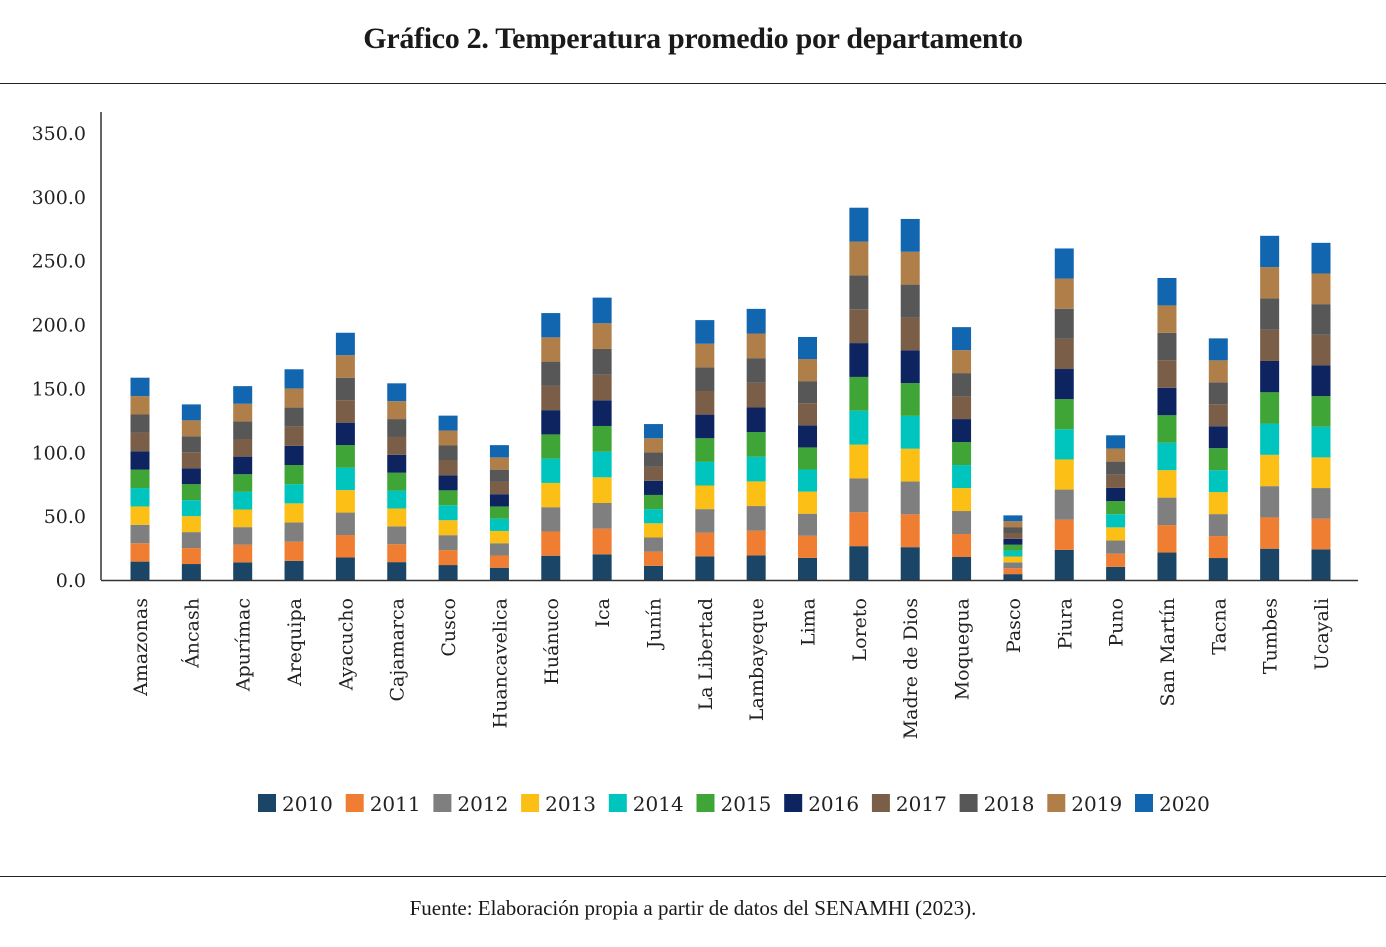 This screenshot has height=947, width=1386. What do you see at coordinates (191, 633) in the screenshot?
I see `x-category-label: Áncash` at bounding box center [191, 633].